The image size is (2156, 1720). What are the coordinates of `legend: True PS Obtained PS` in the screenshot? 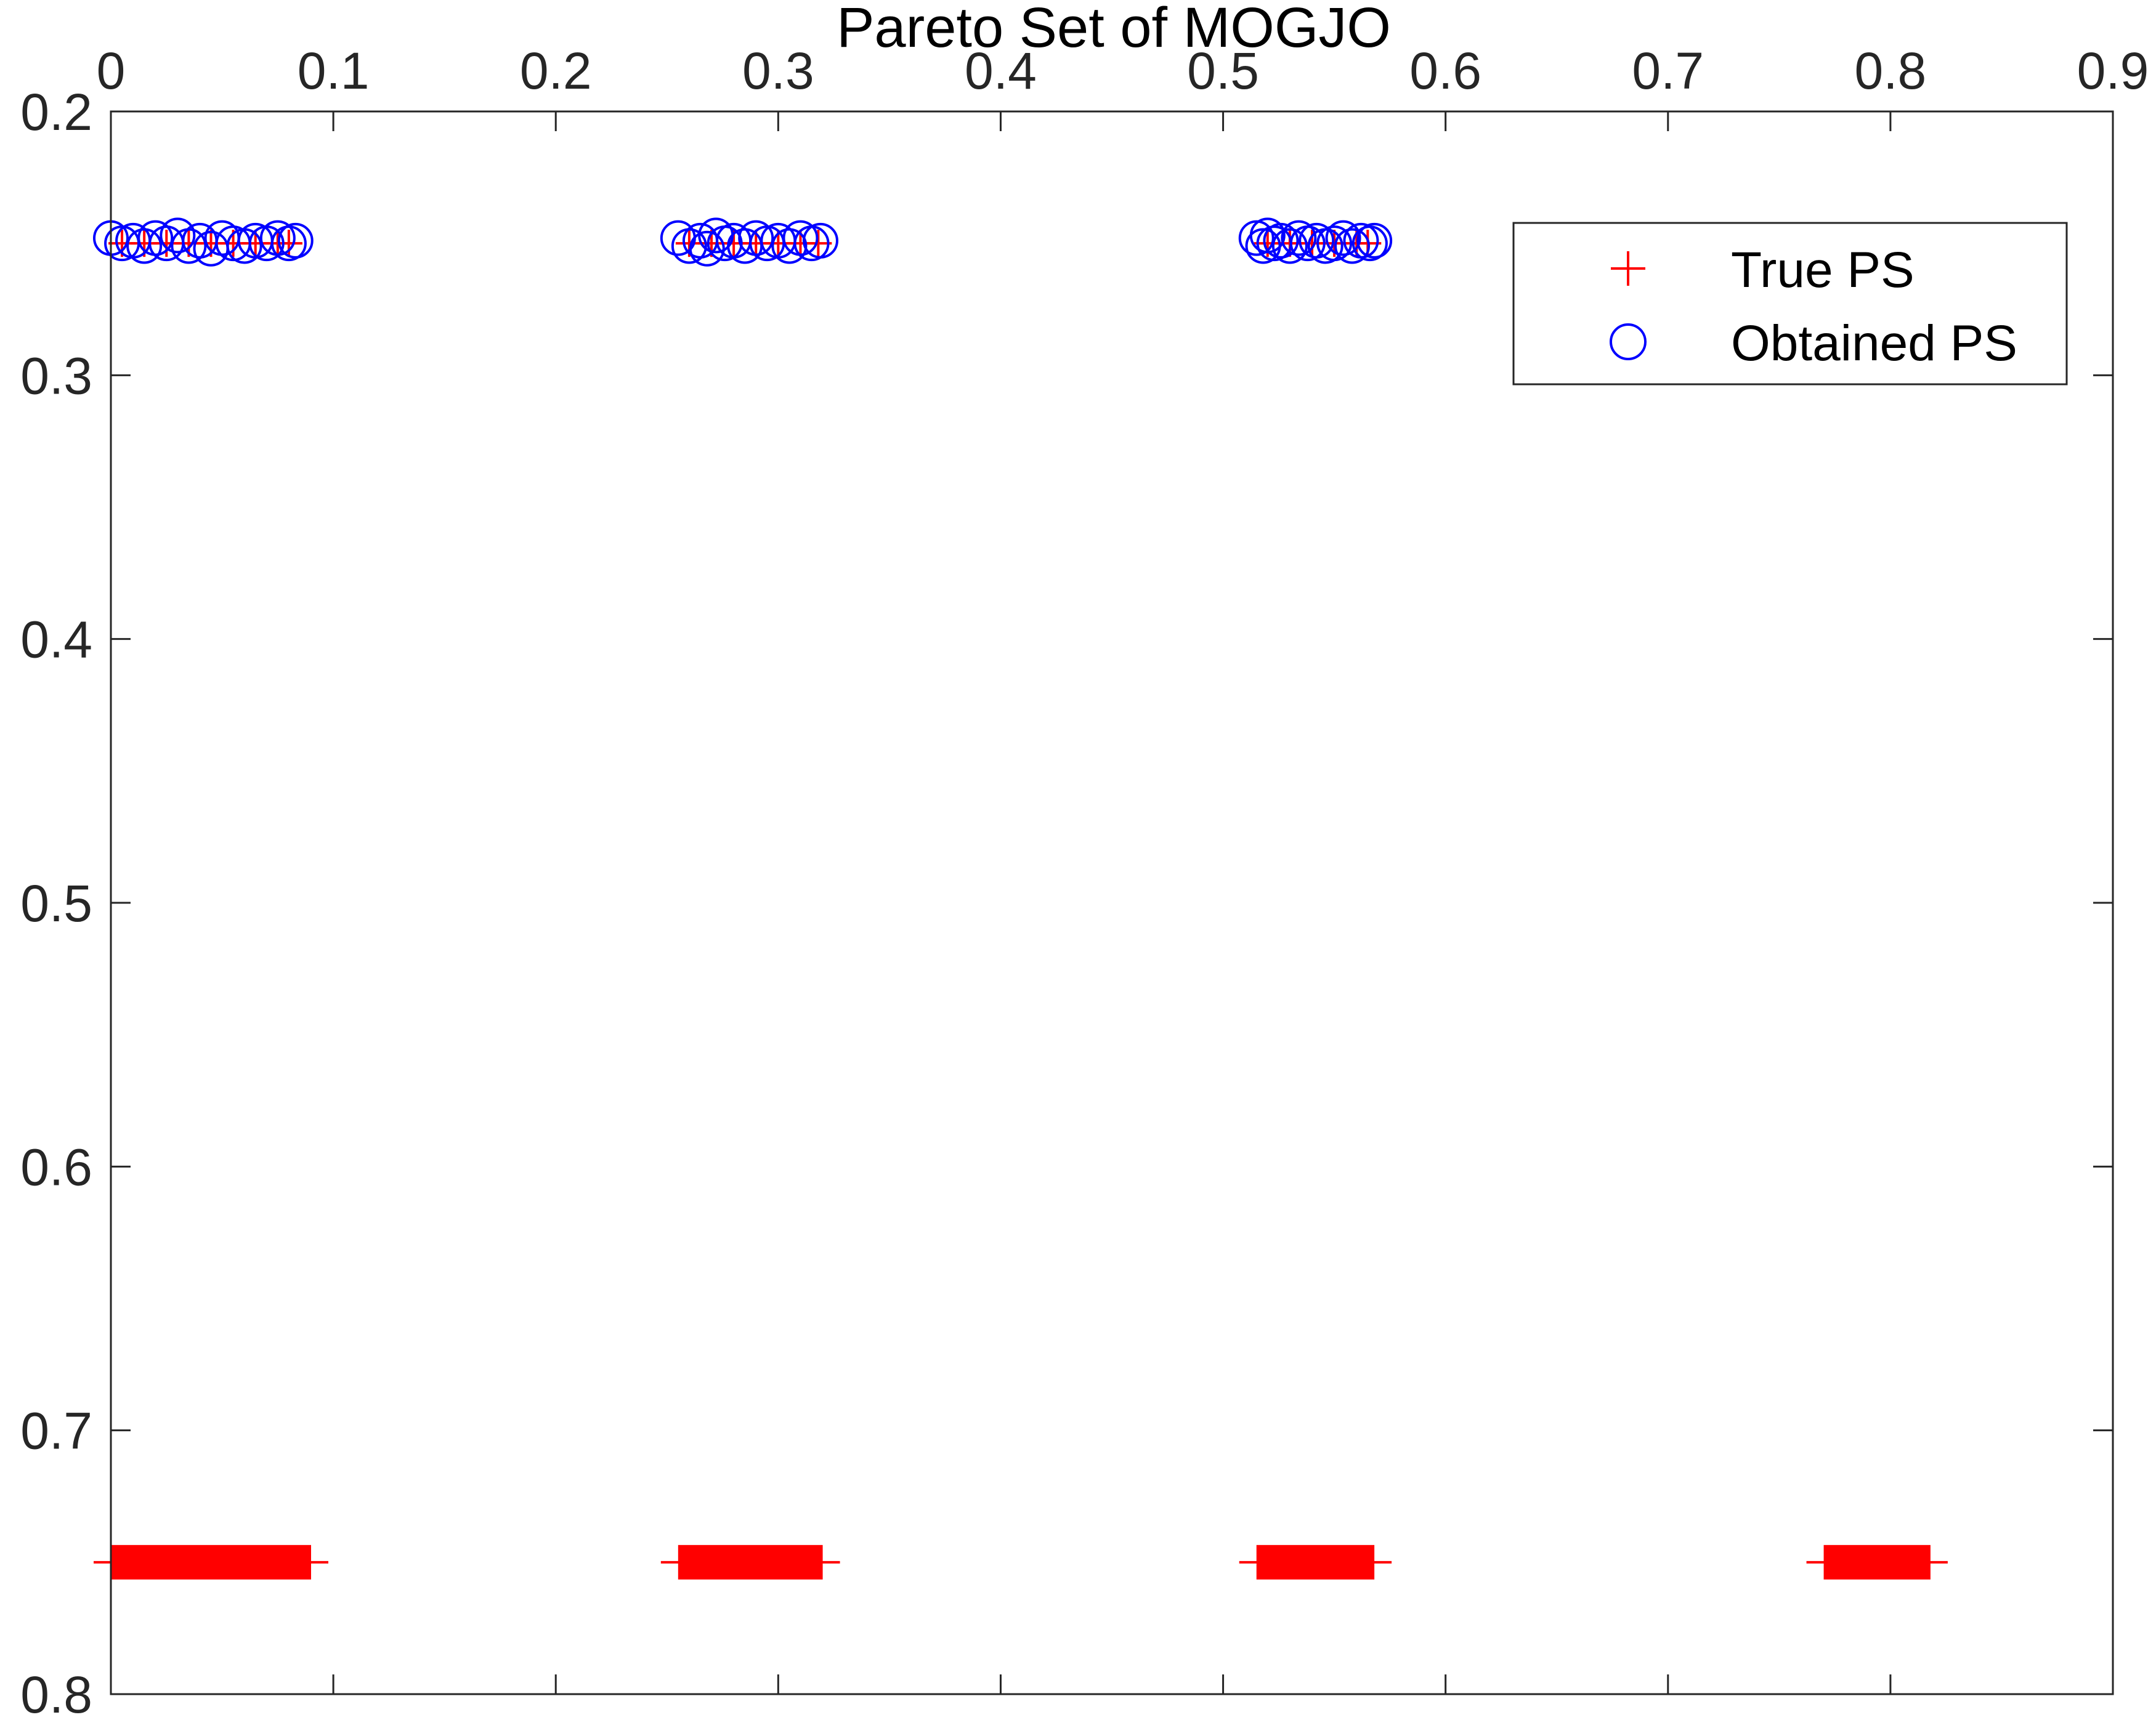 It's located at (1790, 304).